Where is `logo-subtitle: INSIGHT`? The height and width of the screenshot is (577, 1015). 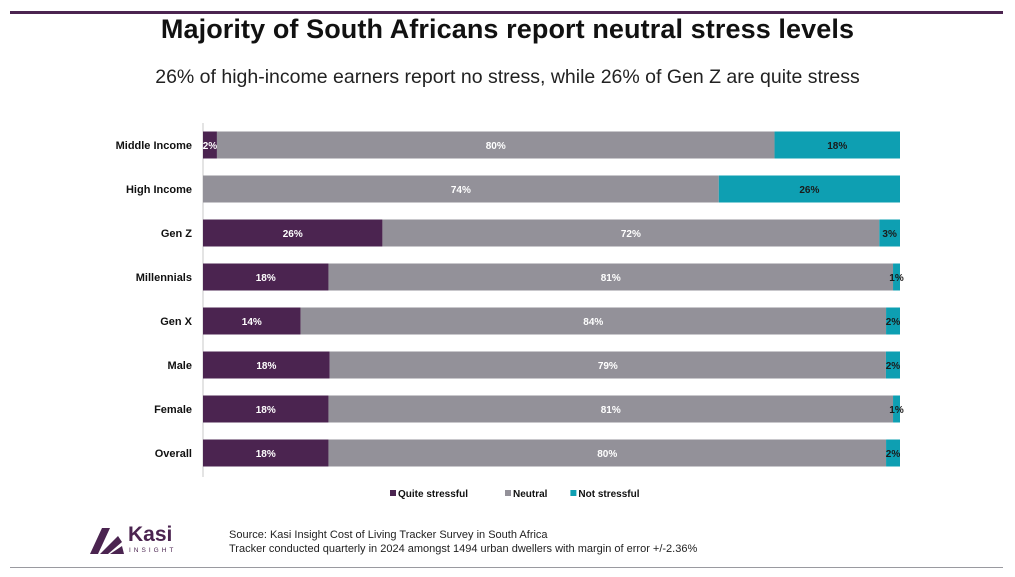
logo-subtitle: INSIGHT is located at coordinates (153, 550).